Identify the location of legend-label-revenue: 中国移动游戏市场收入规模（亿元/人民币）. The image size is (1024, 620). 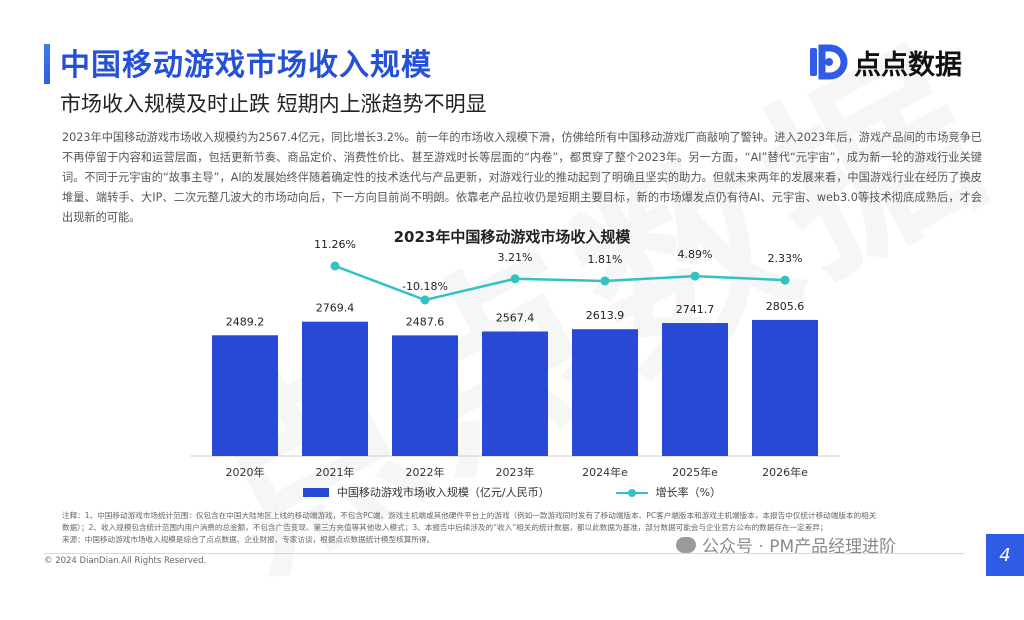
(443, 492).